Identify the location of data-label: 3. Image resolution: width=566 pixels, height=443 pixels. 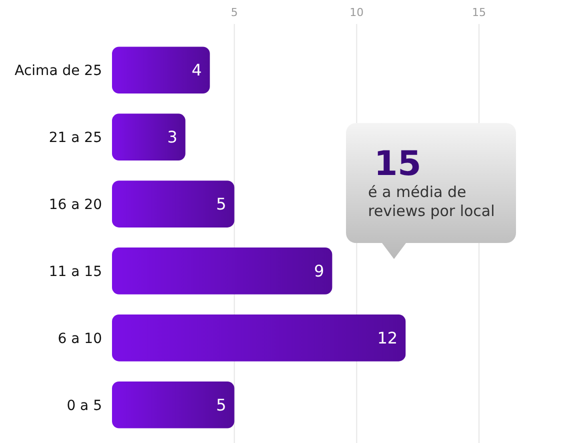
(172, 137).